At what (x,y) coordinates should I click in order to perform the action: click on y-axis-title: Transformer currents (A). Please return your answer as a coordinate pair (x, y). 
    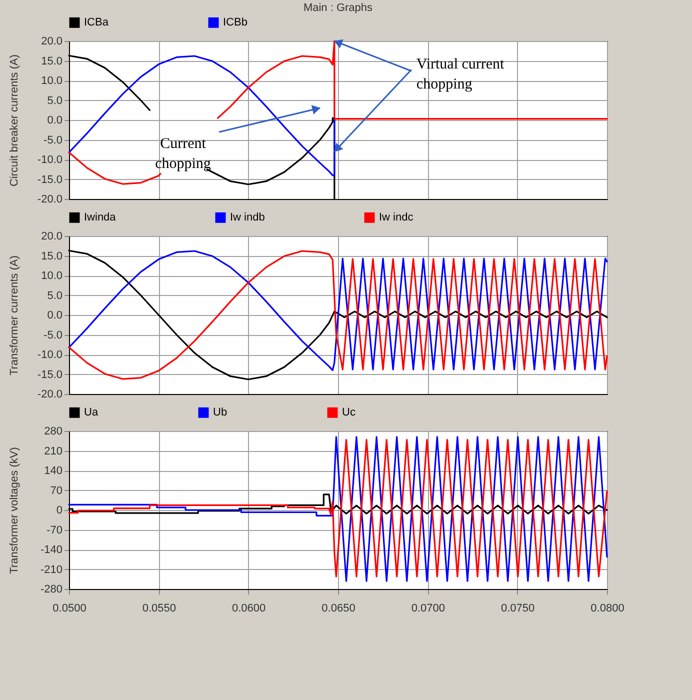
    Looking at the image, I should click on (14, 315).